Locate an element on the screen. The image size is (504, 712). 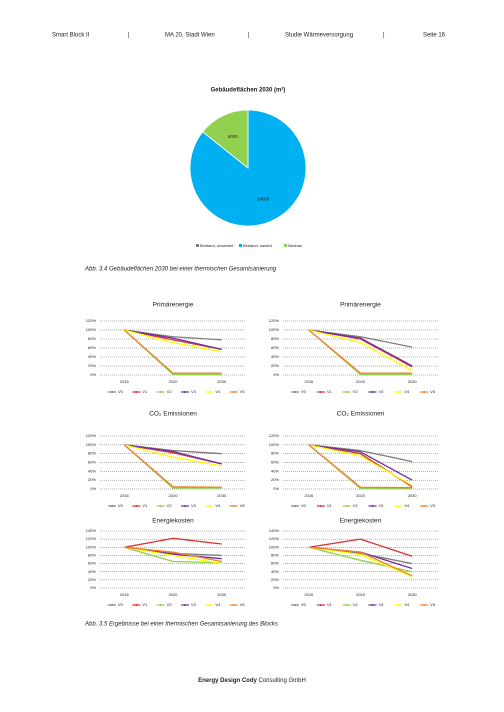
chart-title: Primärenergie is located at coordinates (360, 305).